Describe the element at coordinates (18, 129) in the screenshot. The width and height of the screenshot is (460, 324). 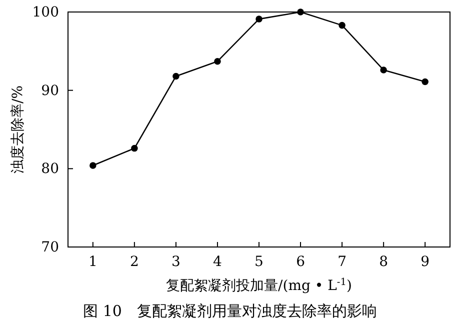
I see `y-axis-title: 浊度去除率/%` at that location.